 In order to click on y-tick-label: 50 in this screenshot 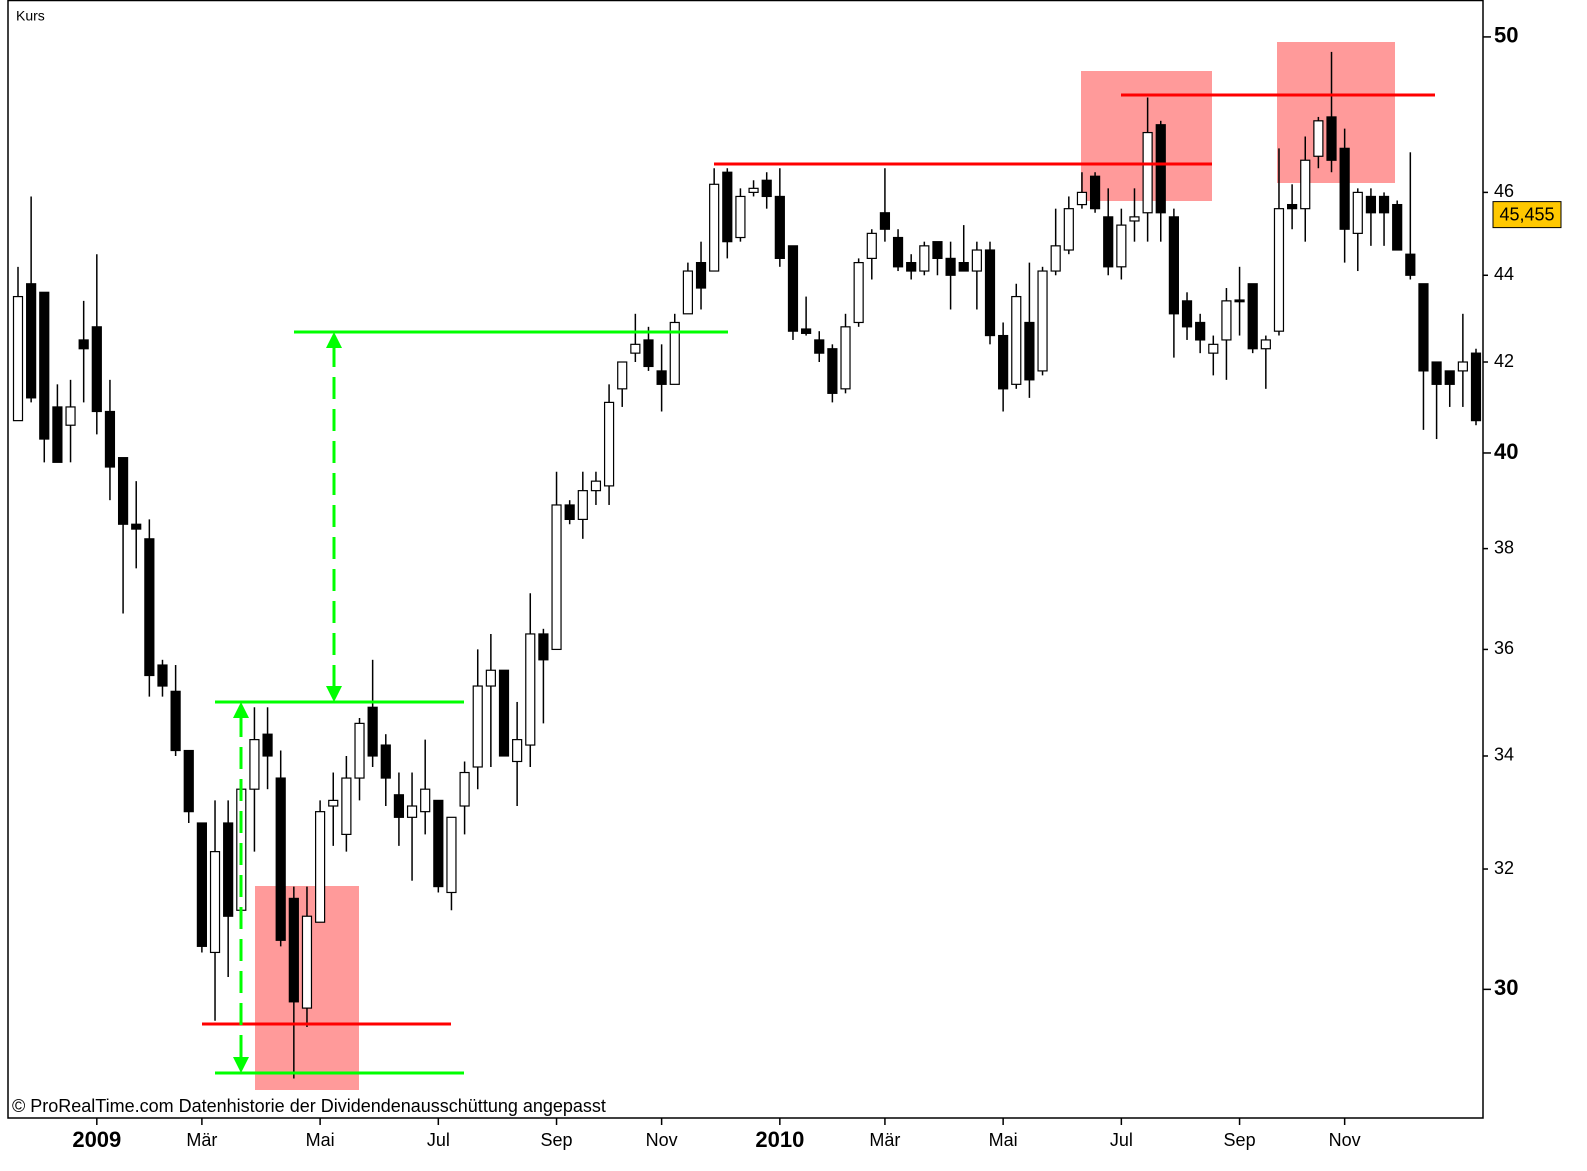, I will do `click(1506, 35)`.